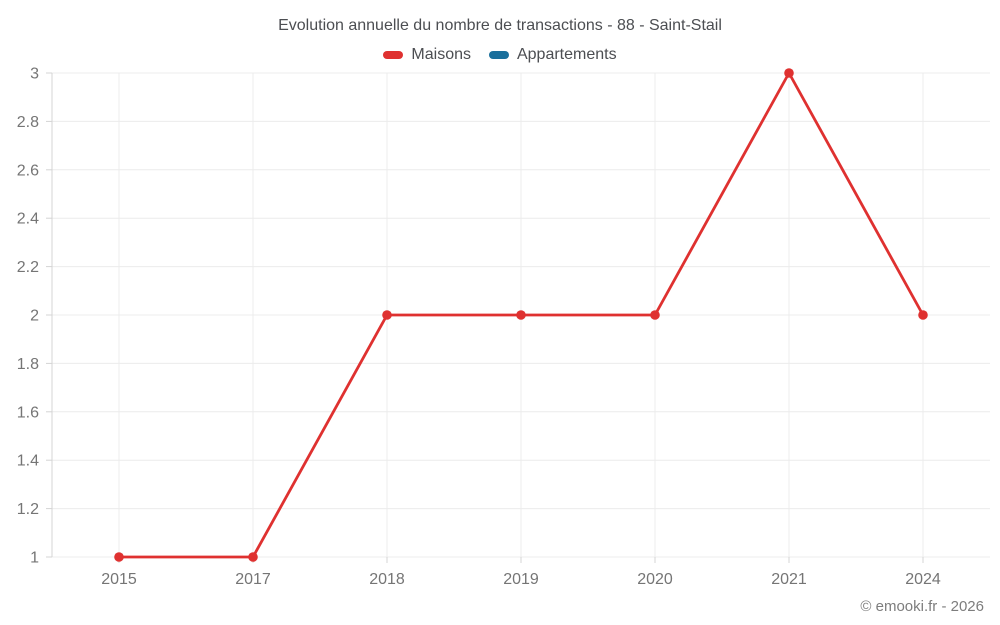  What do you see at coordinates (655, 579) in the screenshot?
I see `x-tick-label: 2020` at bounding box center [655, 579].